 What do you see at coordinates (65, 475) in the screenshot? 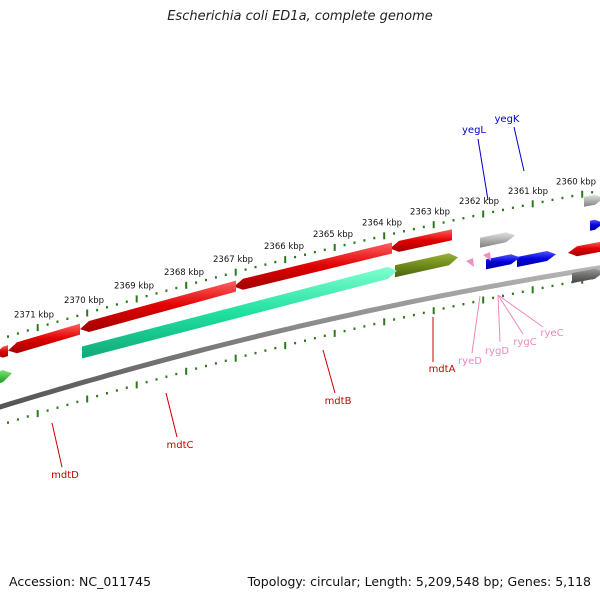
I see `gene-label-mdtD: mdtD` at bounding box center [65, 475].